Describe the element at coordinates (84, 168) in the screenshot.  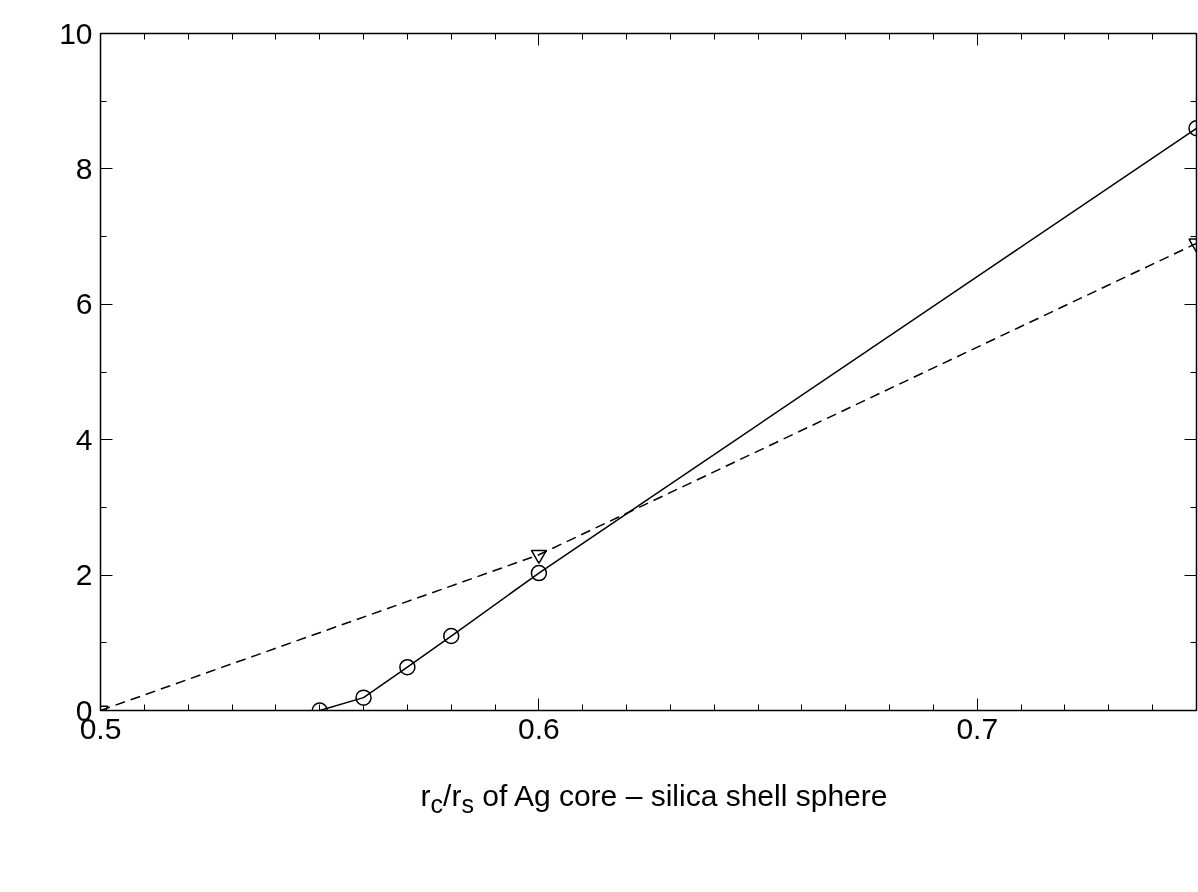
I see `y-tick-label: 8` at that location.